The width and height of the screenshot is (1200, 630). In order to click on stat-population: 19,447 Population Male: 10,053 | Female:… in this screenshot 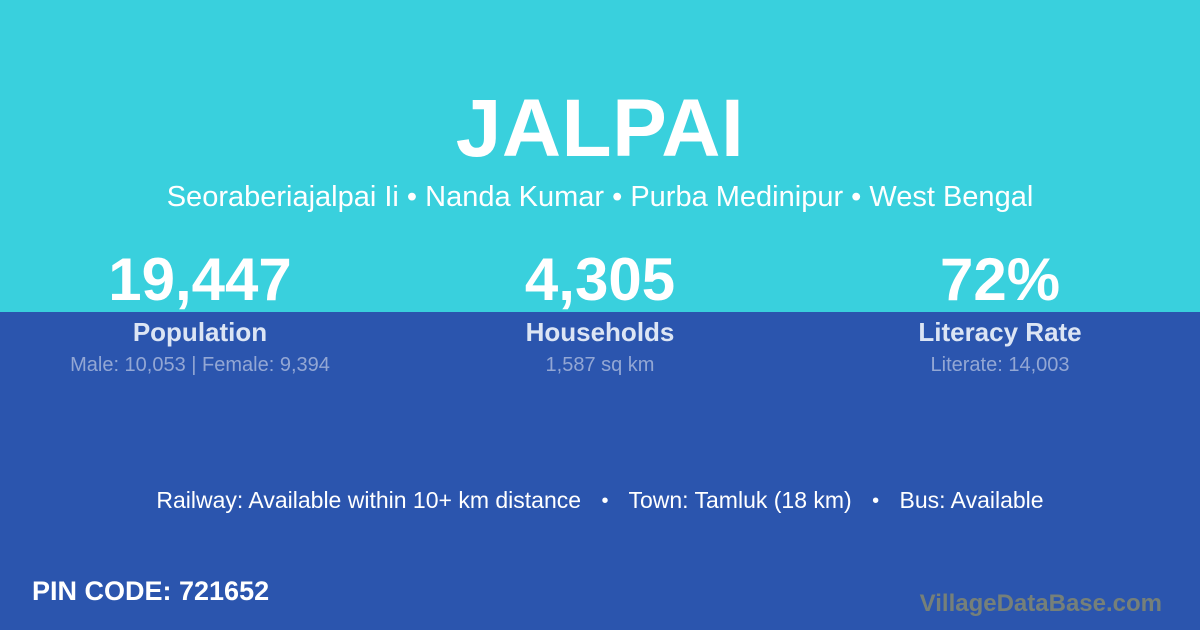, I will do `click(200, 312)`.